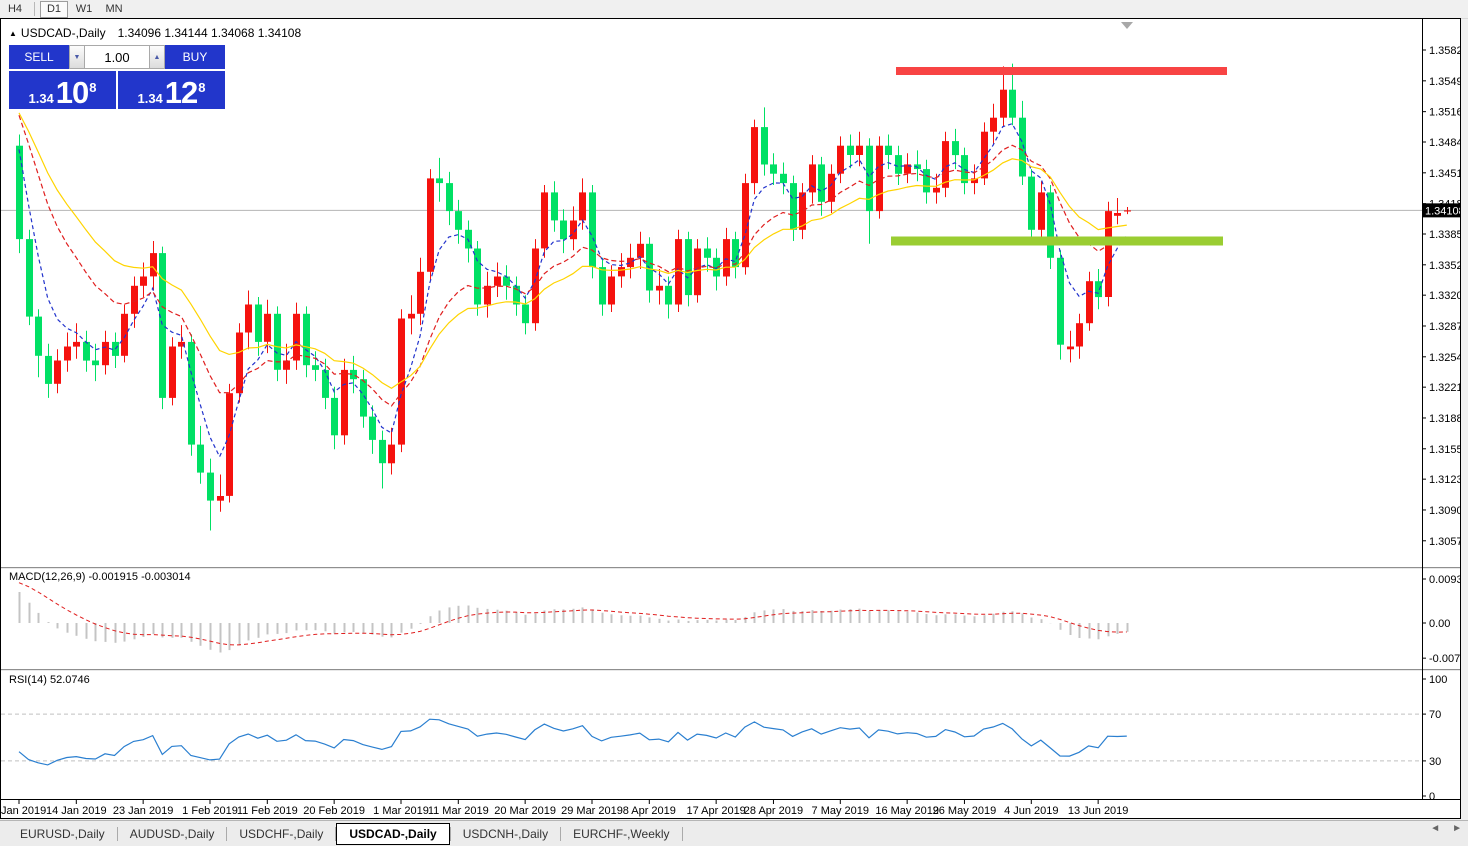 This screenshot has height=846, width=1468. What do you see at coordinates (281, 833) in the screenshot?
I see `tab-usdchf-daily: USDCHF-,Daily` at bounding box center [281, 833].